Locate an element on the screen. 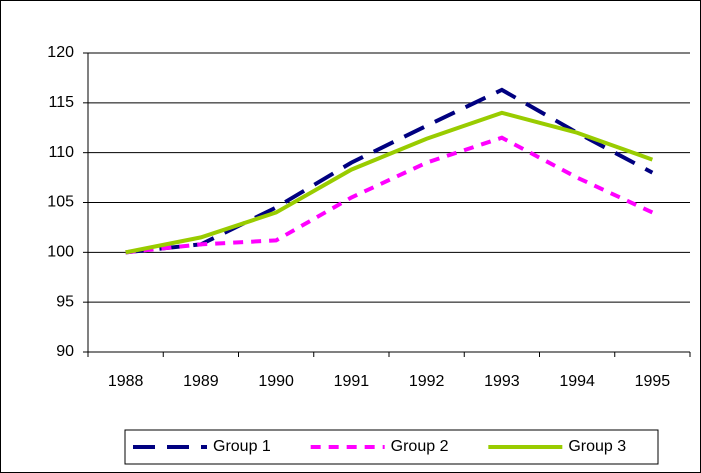  y-tick-label: 120 is located at coordinates (60, 52).